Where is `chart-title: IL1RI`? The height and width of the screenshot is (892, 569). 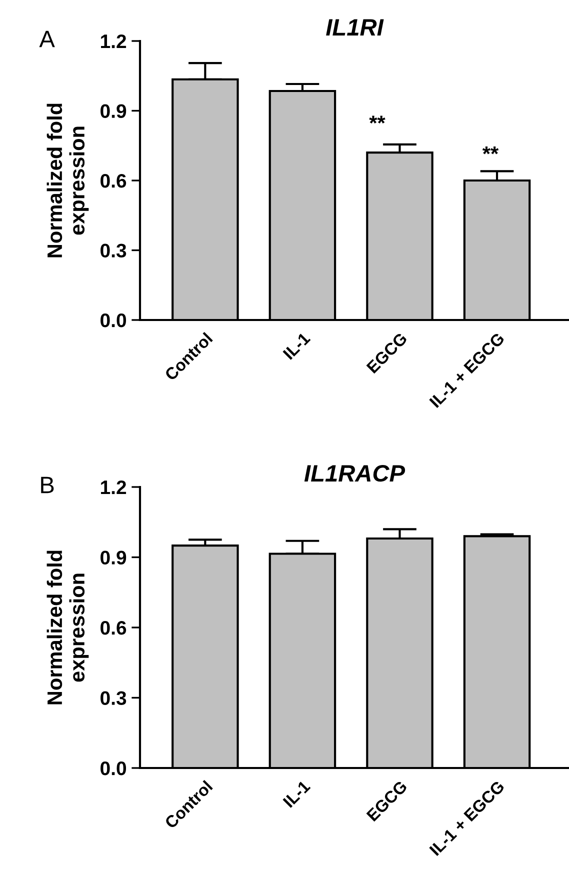 chart-title: IL1RI is located at coordinates (355, 27).